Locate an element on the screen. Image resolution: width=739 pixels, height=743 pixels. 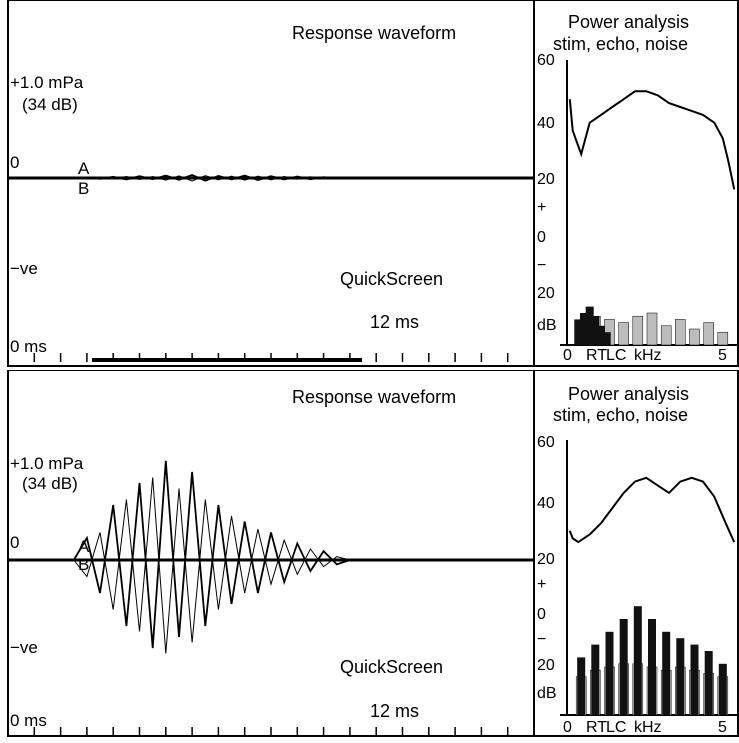
trace-a-label: A is located at coordinates (84, 168).